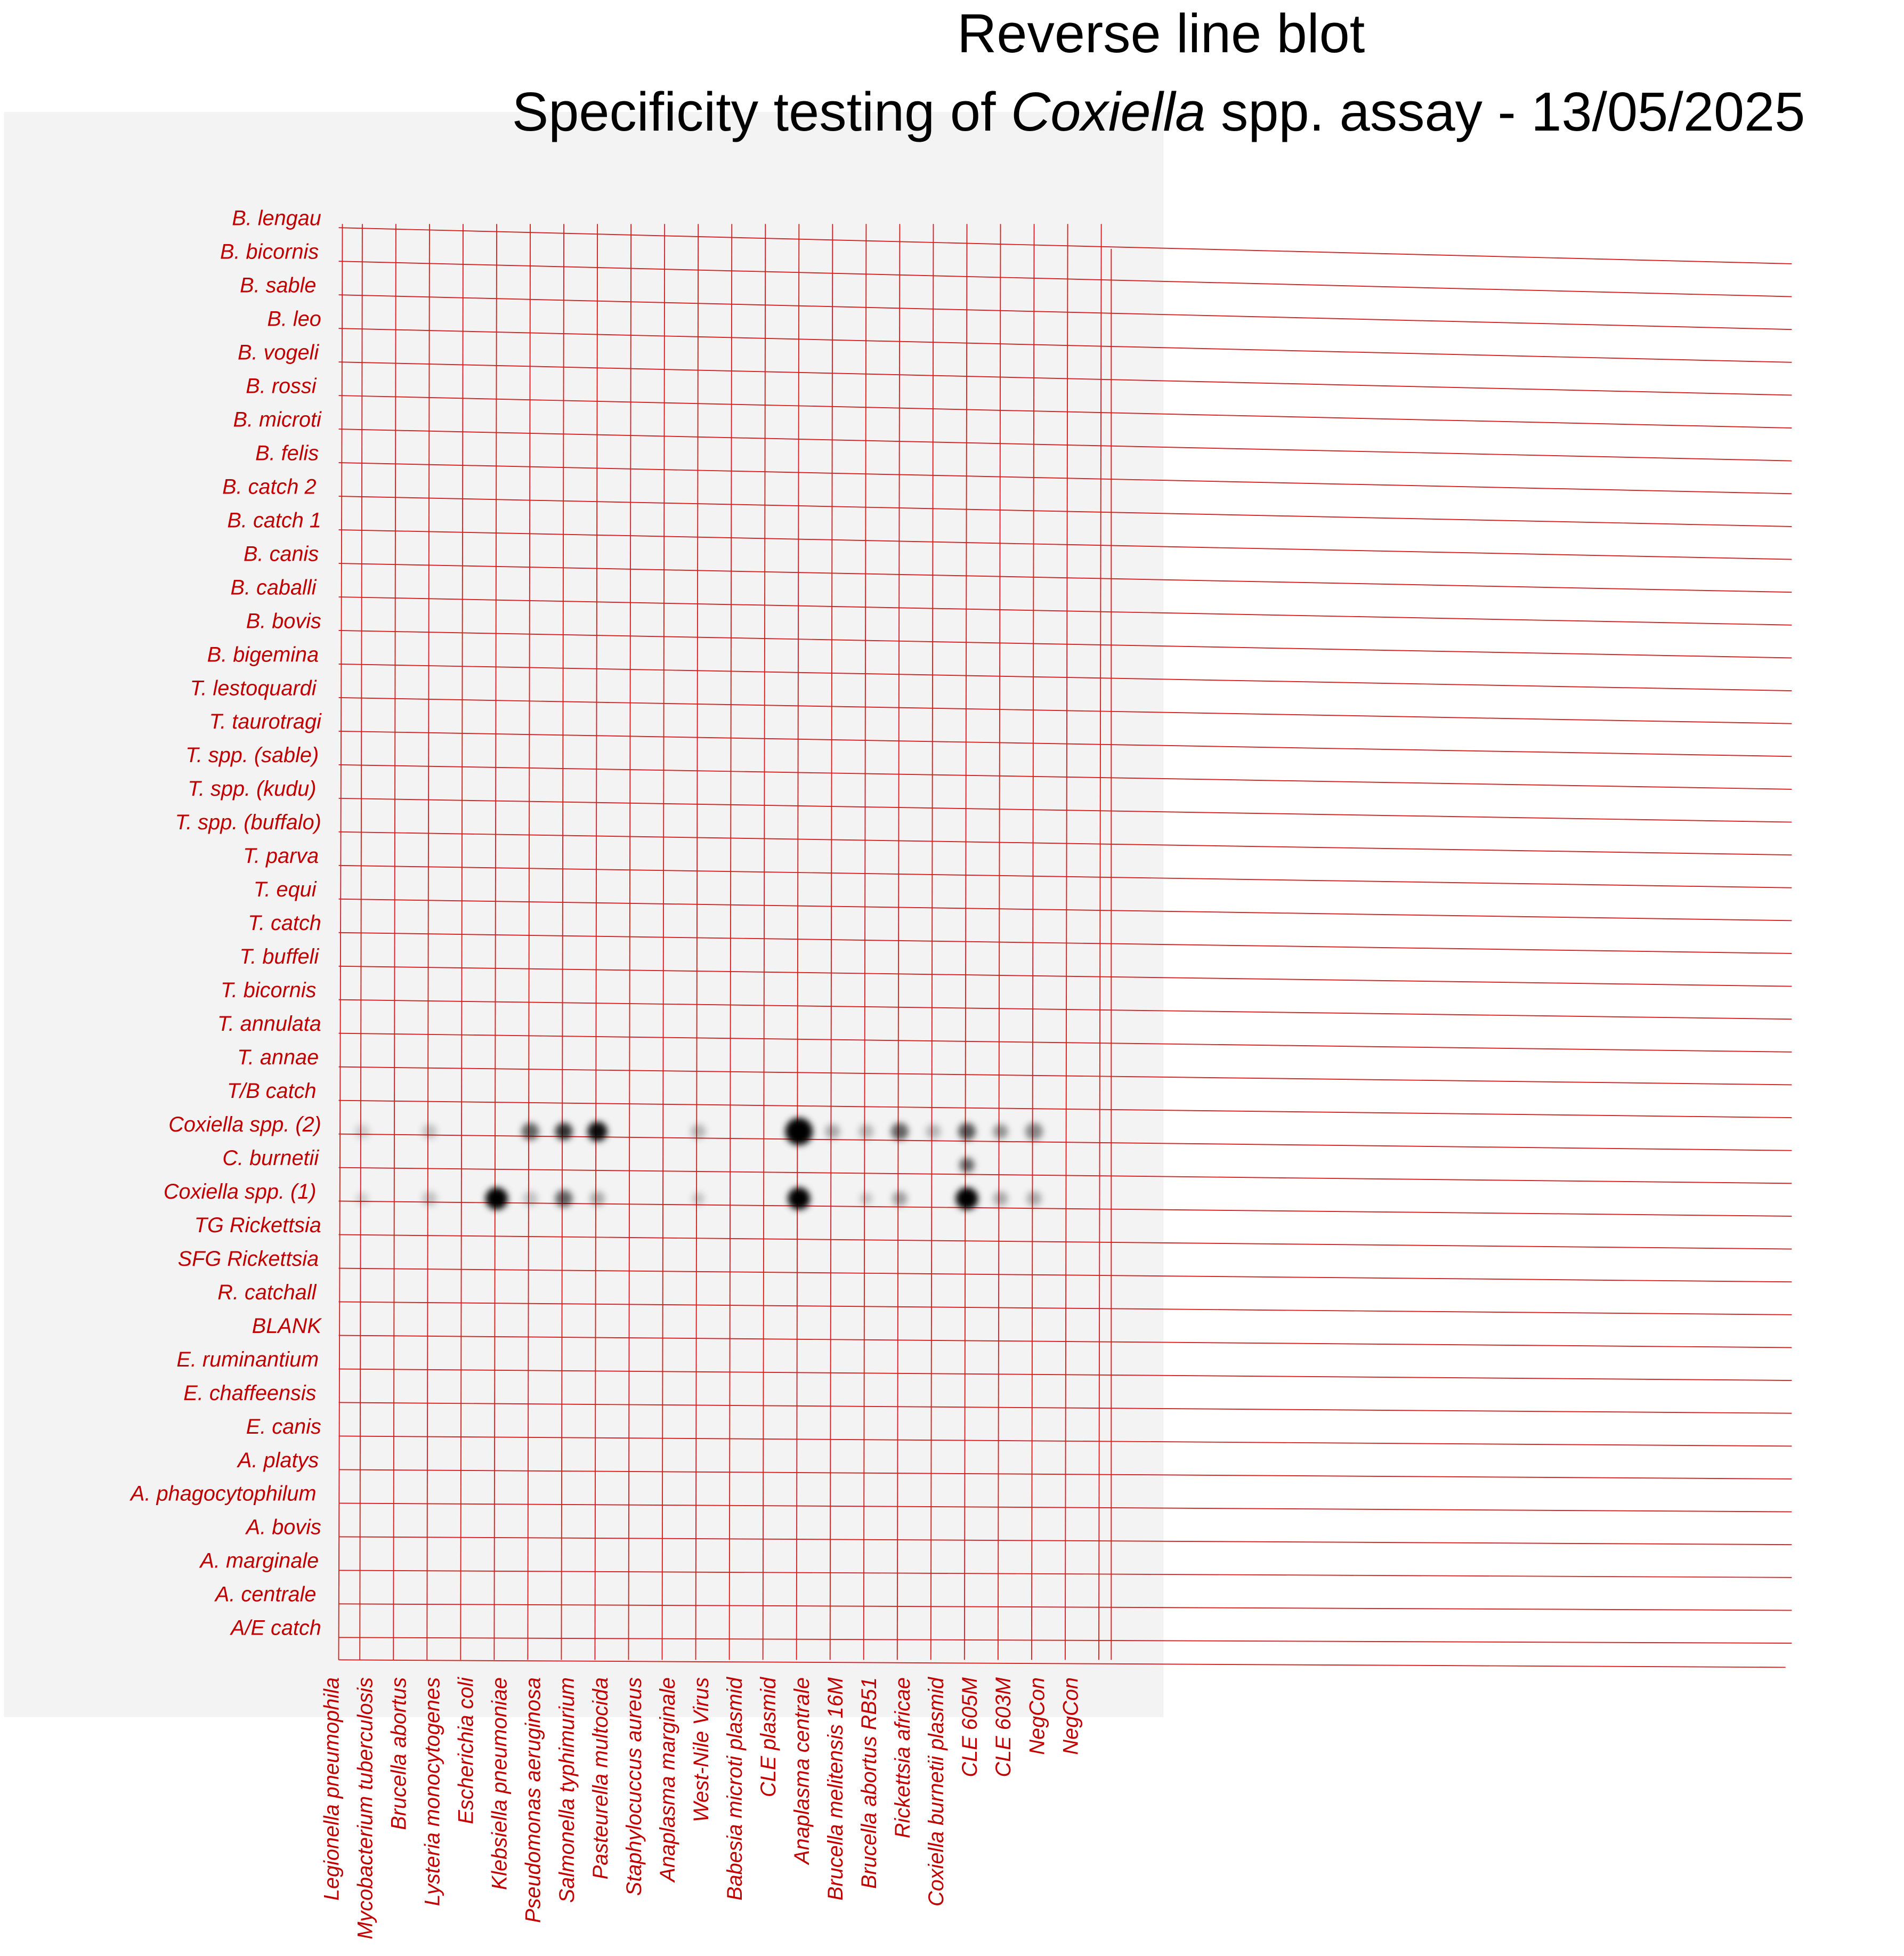 Image resolution: width=1904 pixels, height=1956 pixels. I want to click on column-label: Brucella melitensis 16M, so click(835, 1789).